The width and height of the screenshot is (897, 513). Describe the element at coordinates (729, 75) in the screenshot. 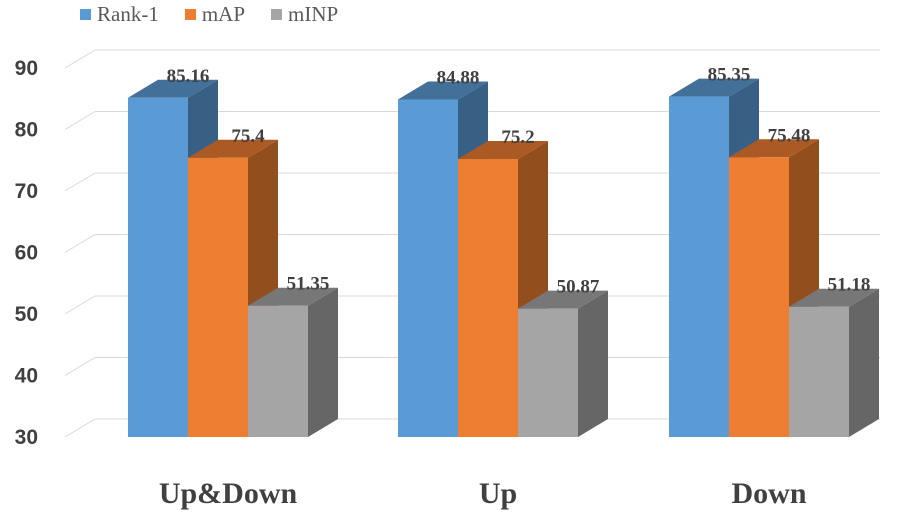

I see `data-label: 85.35` at that location.